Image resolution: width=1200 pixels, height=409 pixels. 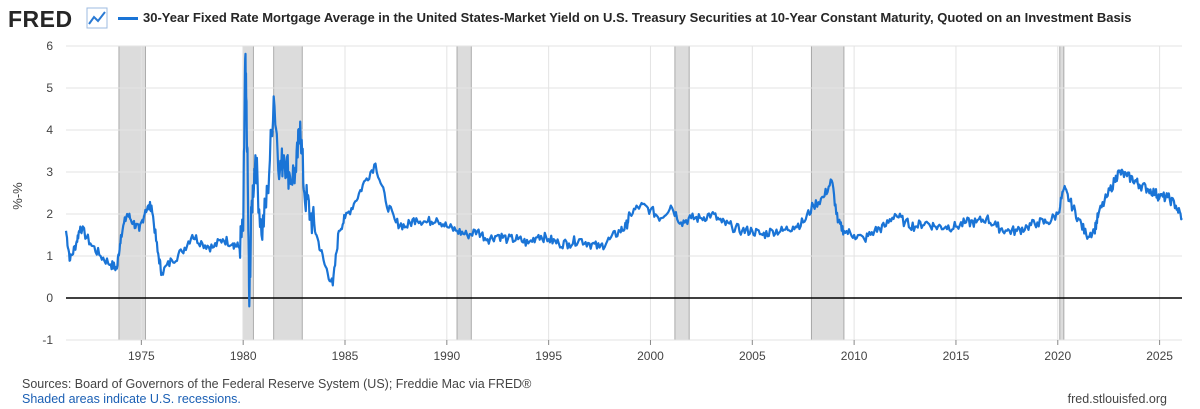 What do you see at coordinates (854, 356) in the screenshot?
I see `x-tick-label: 2010` at bounding box center [854, 356].